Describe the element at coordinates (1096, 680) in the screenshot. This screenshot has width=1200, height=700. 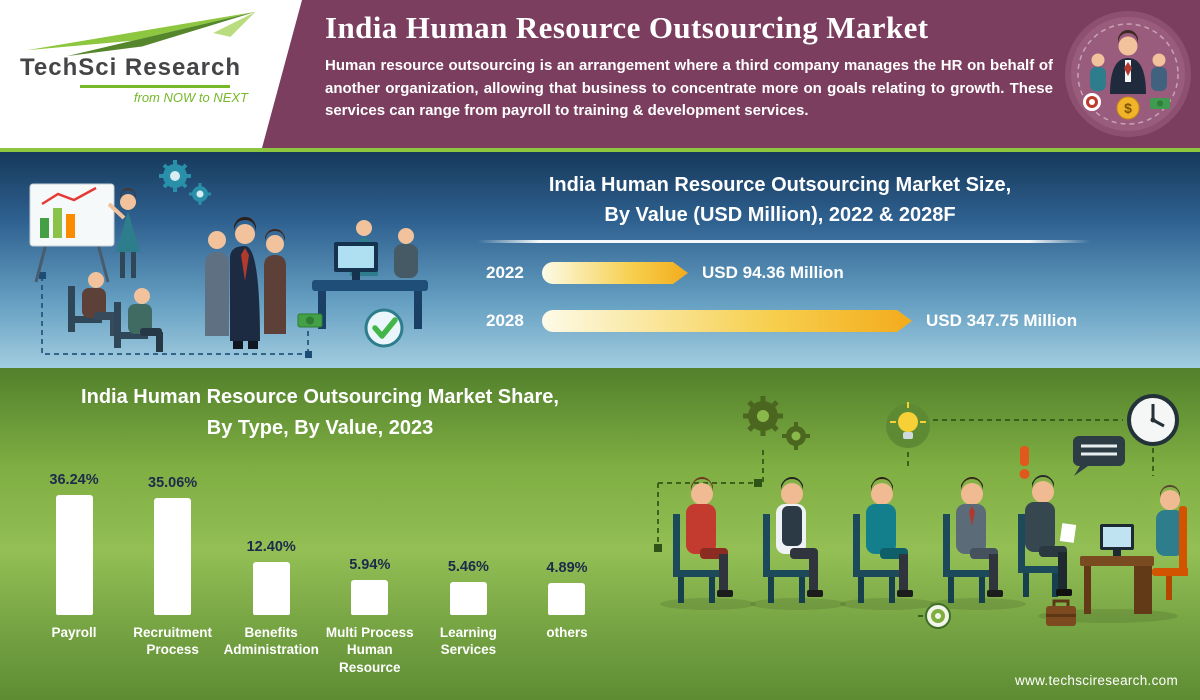
I see `website-link: www.techsciresearch.com` at that location.